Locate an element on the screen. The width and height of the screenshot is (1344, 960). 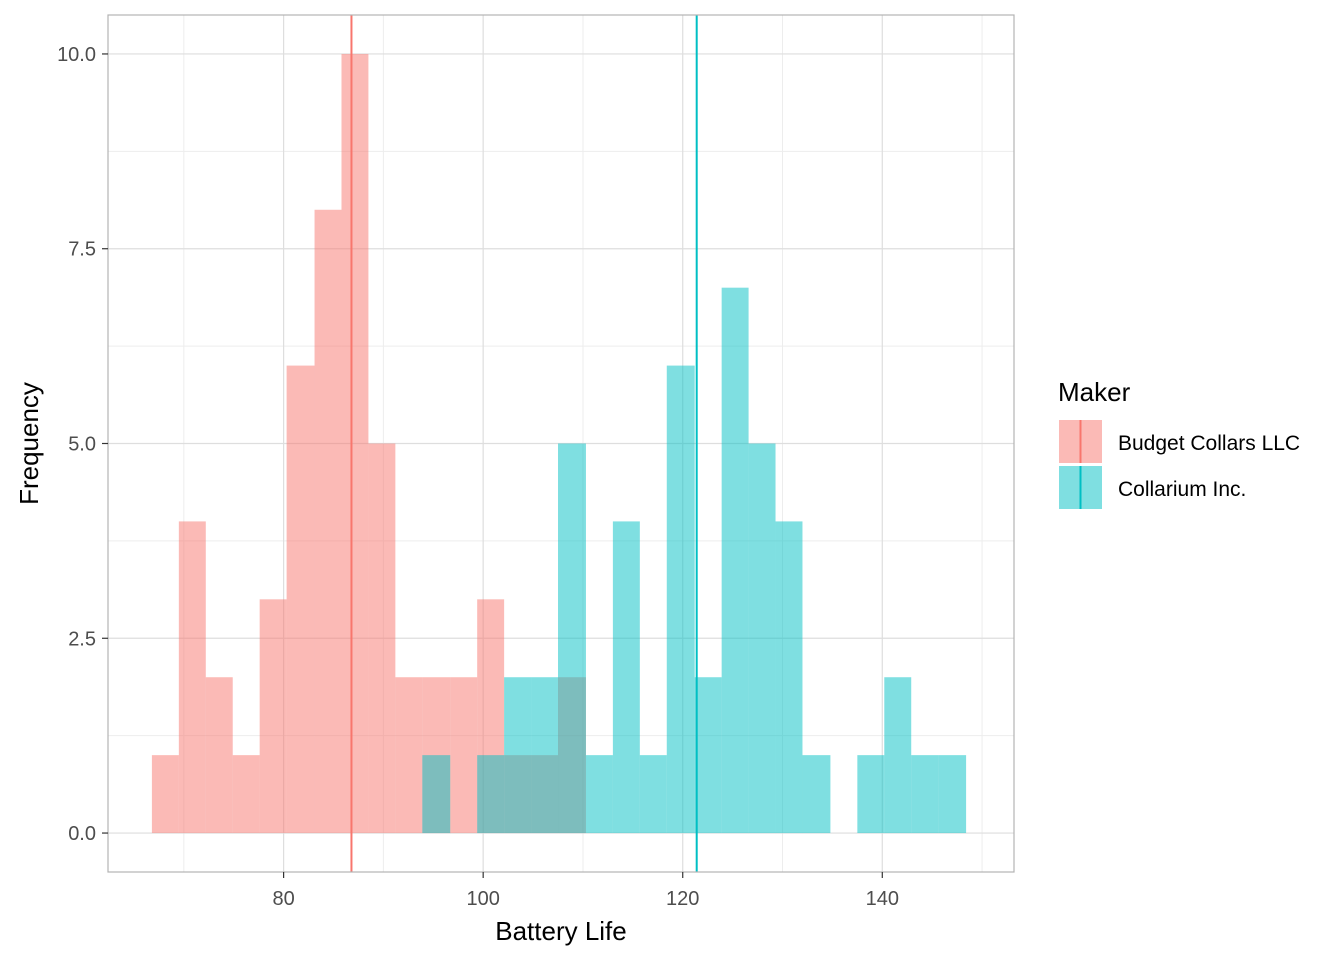
x-axis: 80 100 120 140 is located at coordinates (585, 891).